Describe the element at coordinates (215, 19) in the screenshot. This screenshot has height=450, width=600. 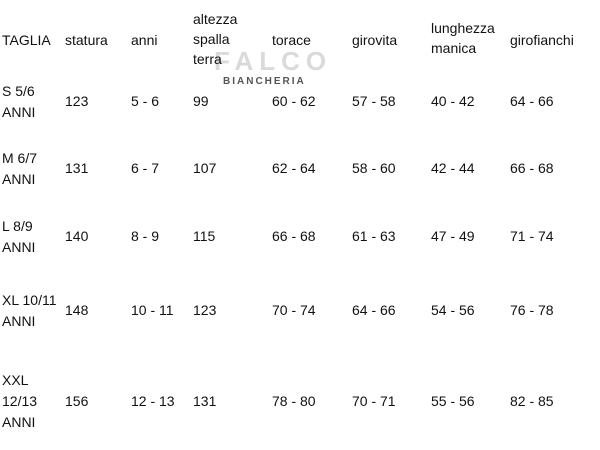
I see `header-cell: altezza` at that location.